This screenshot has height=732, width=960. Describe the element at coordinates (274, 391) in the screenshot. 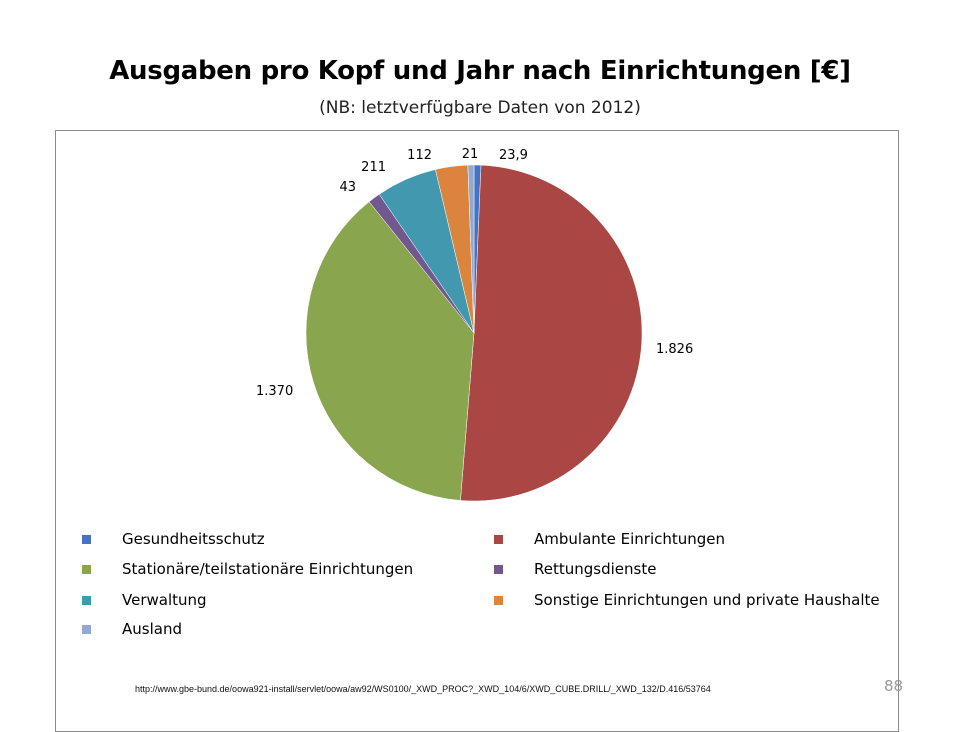

I see `slice-label: 1.370` at that location.